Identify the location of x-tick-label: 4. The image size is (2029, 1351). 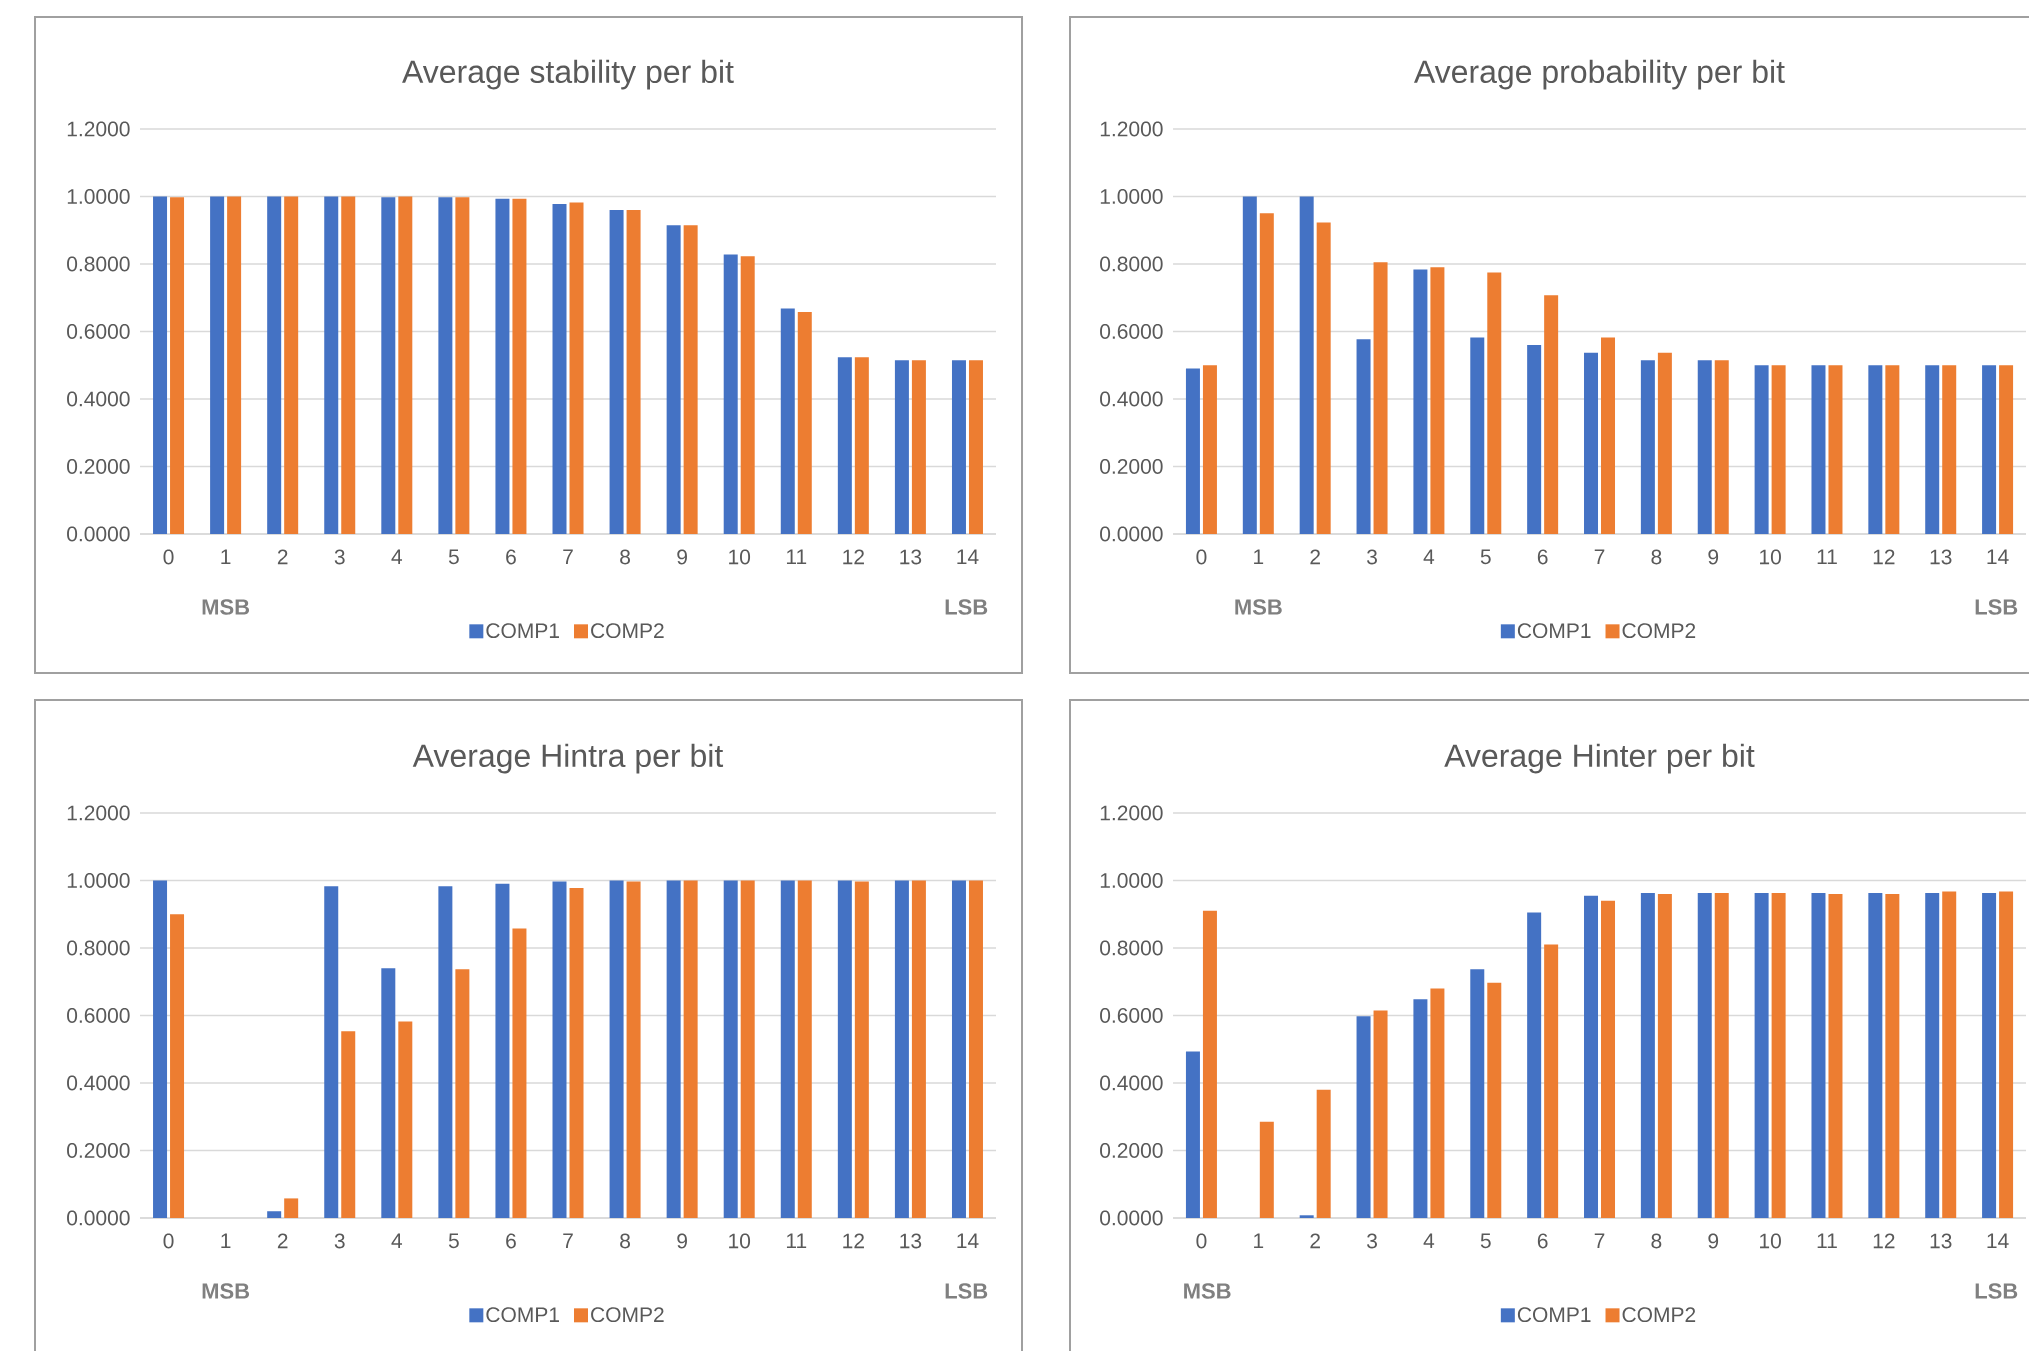
(1429, 1240).